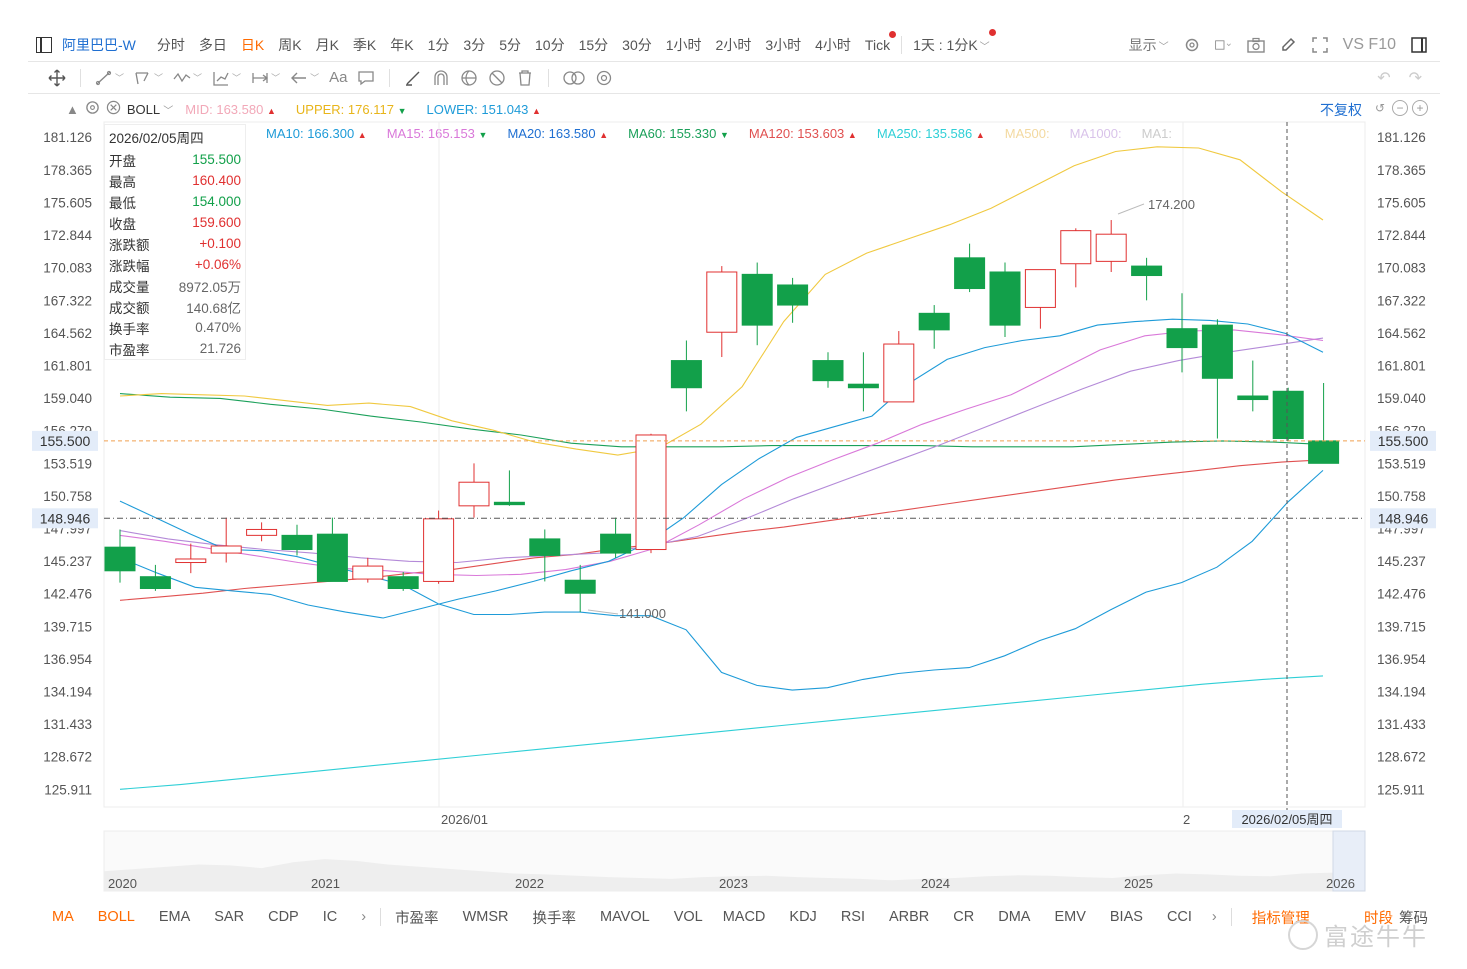  What do you see at coordinates (1149, 45) in the screenshot?
I see `display-menu: 显示 ﹀` at bounding box center [1149, 45].